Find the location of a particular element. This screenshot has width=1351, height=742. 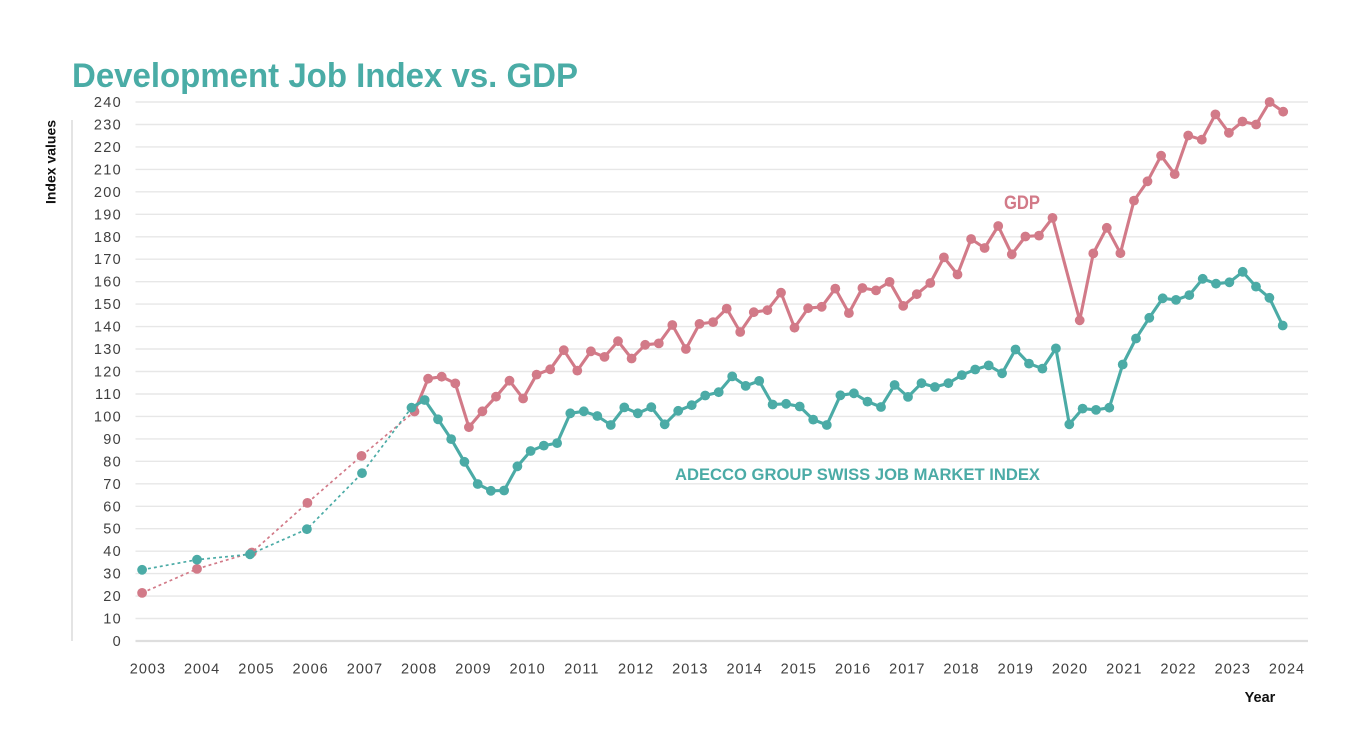

svg-text: 140 is located at coordinates (108, 328).